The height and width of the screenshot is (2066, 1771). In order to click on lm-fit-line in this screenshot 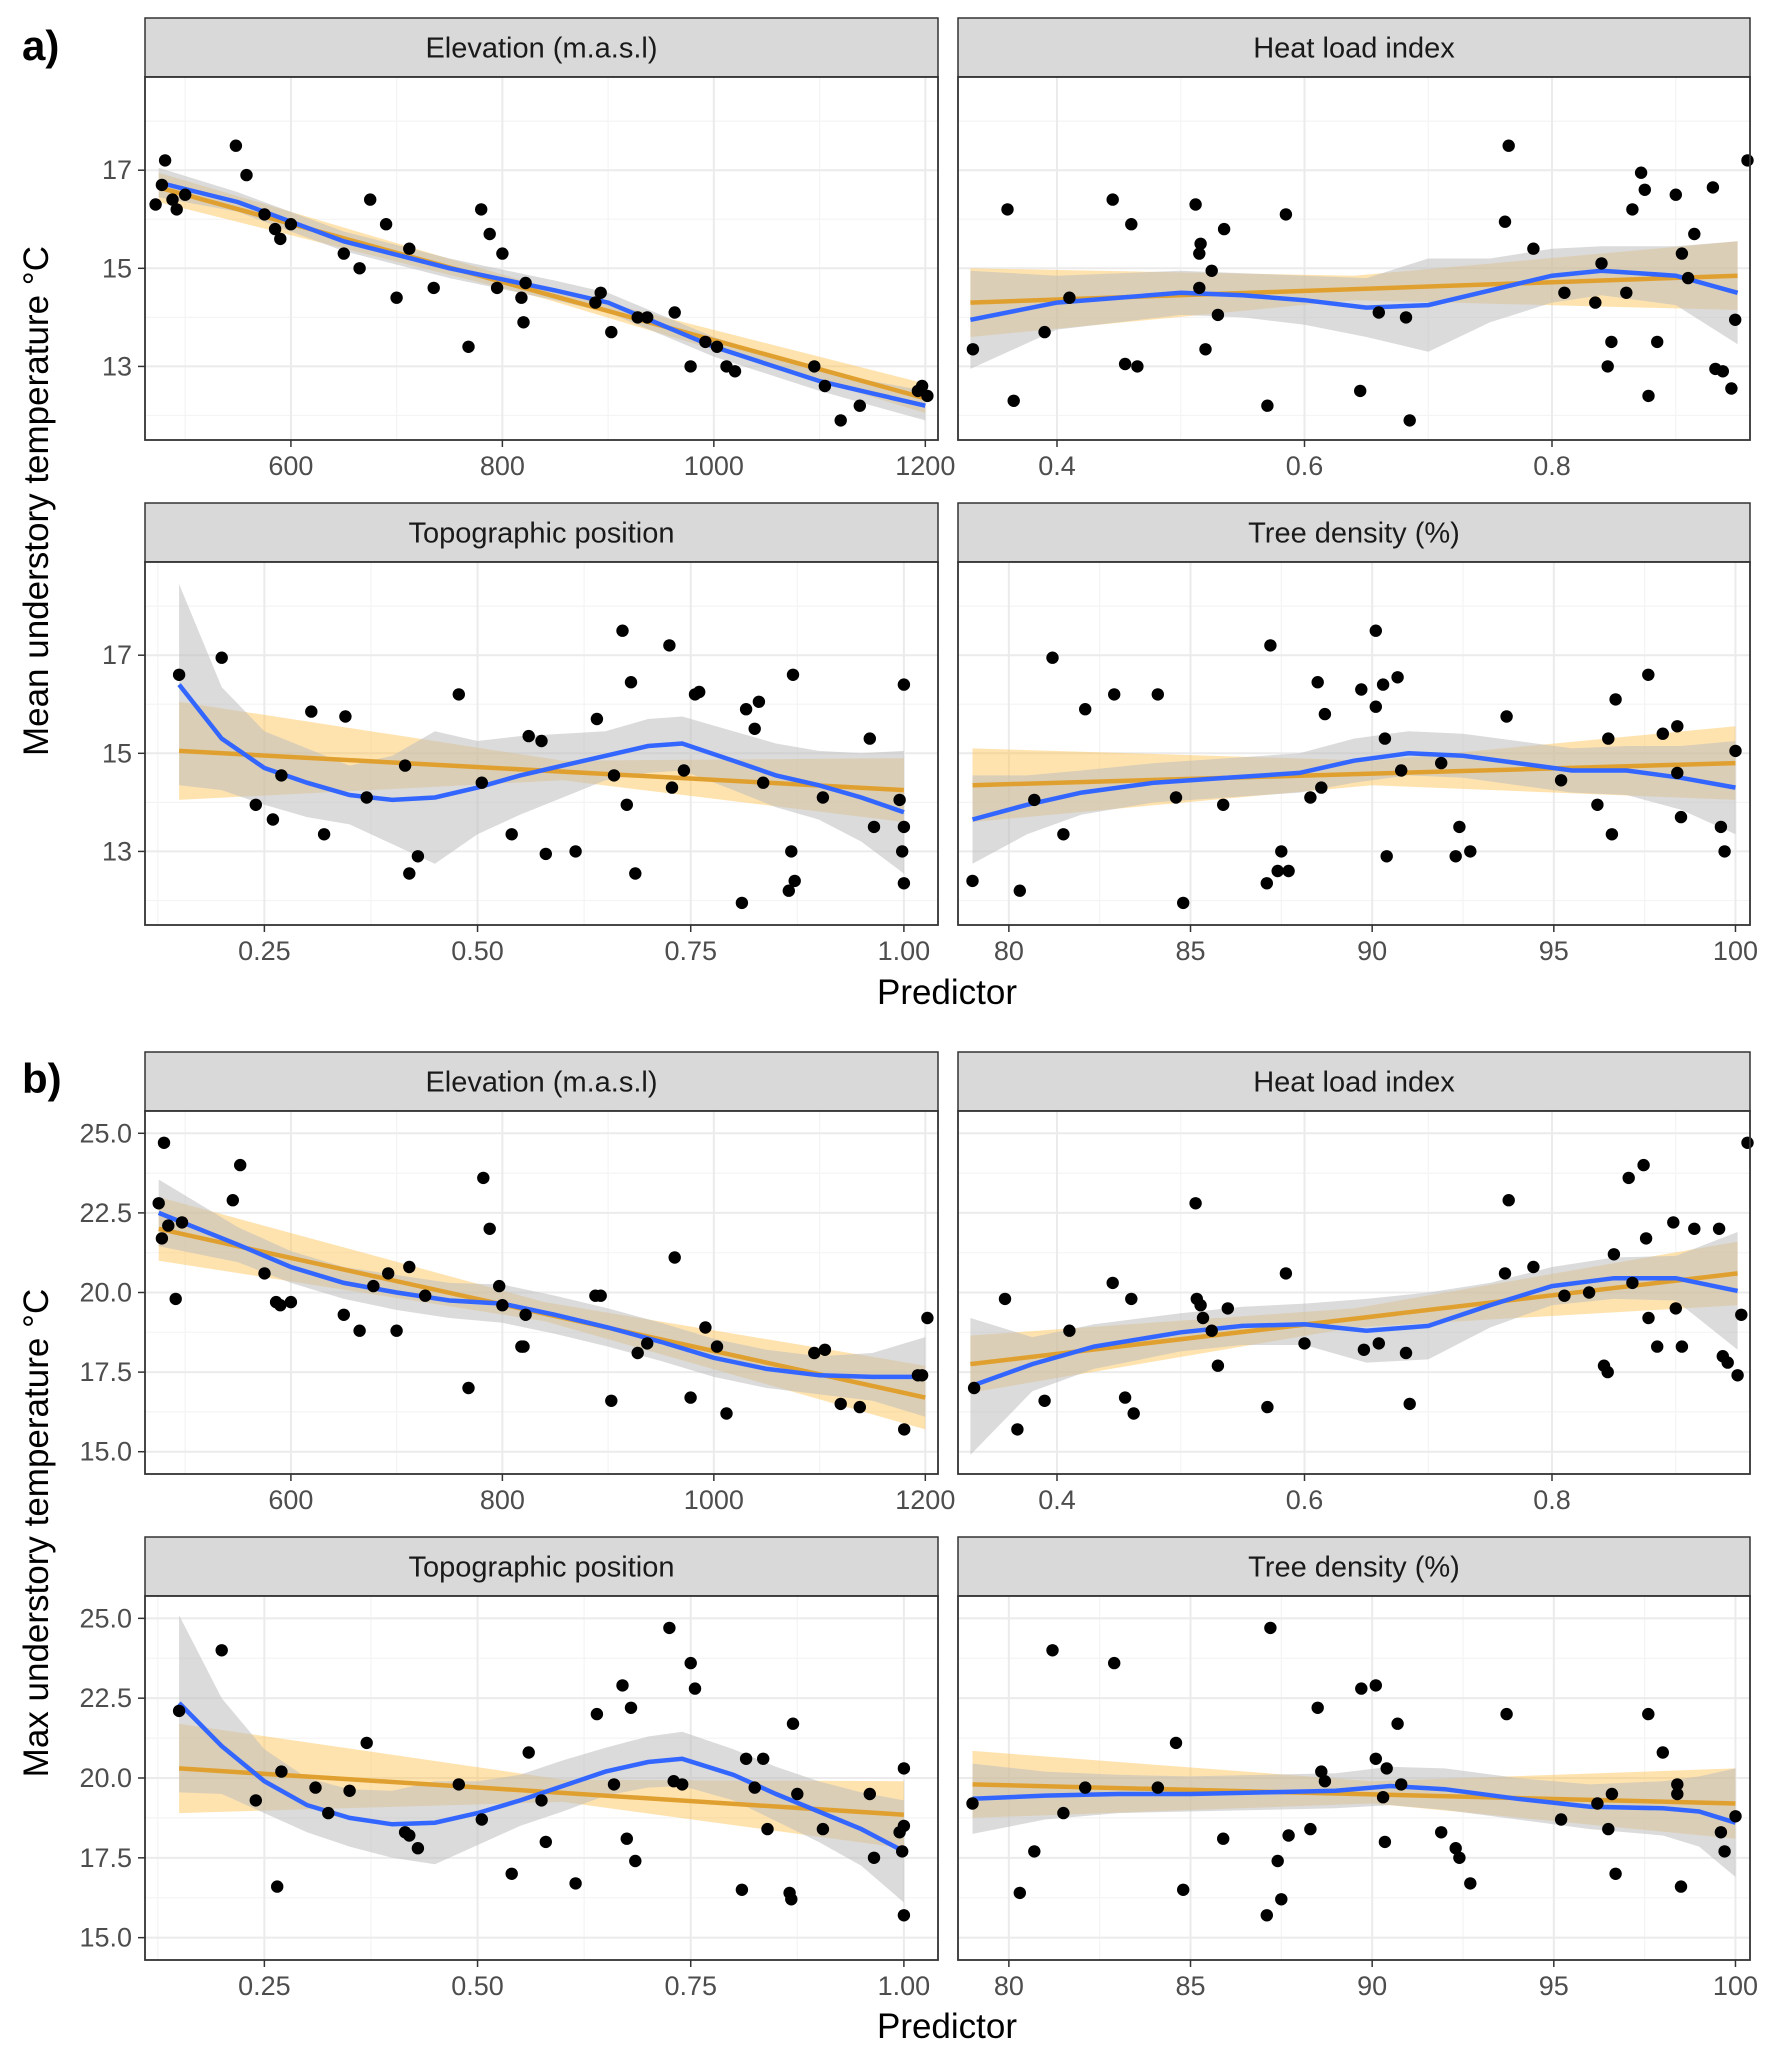, I will do `click(1354, 1319)`.